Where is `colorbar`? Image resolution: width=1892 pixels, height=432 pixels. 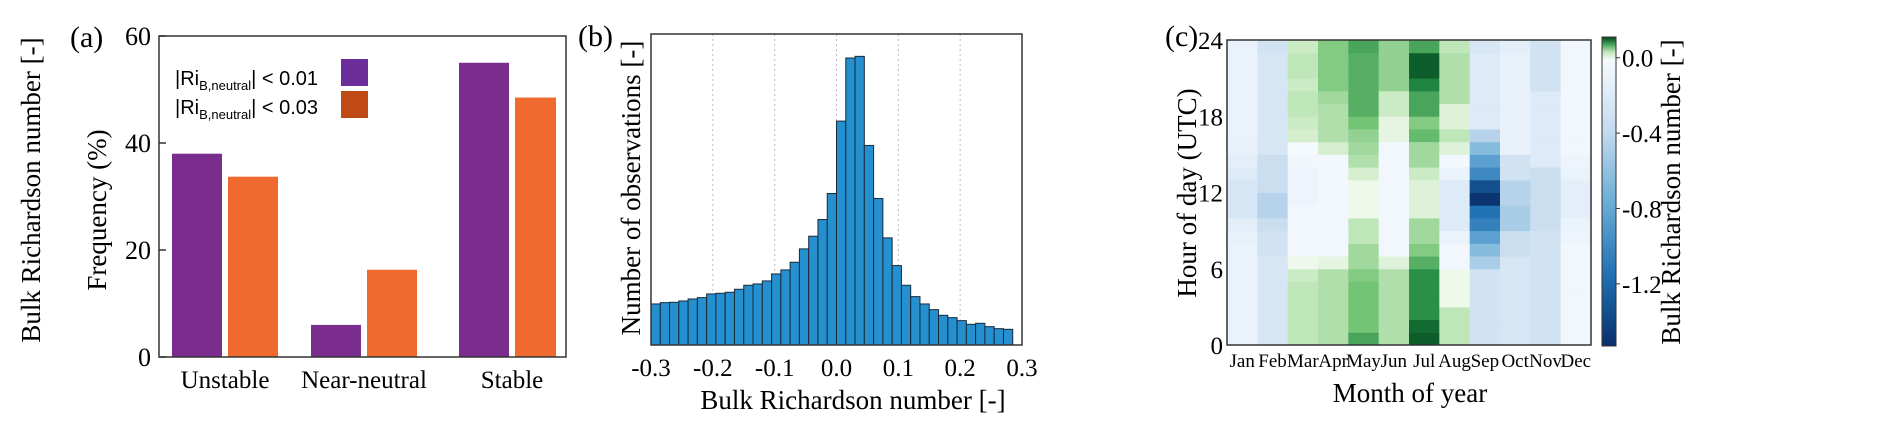
colorbar is located at coordinates (1609, 191).